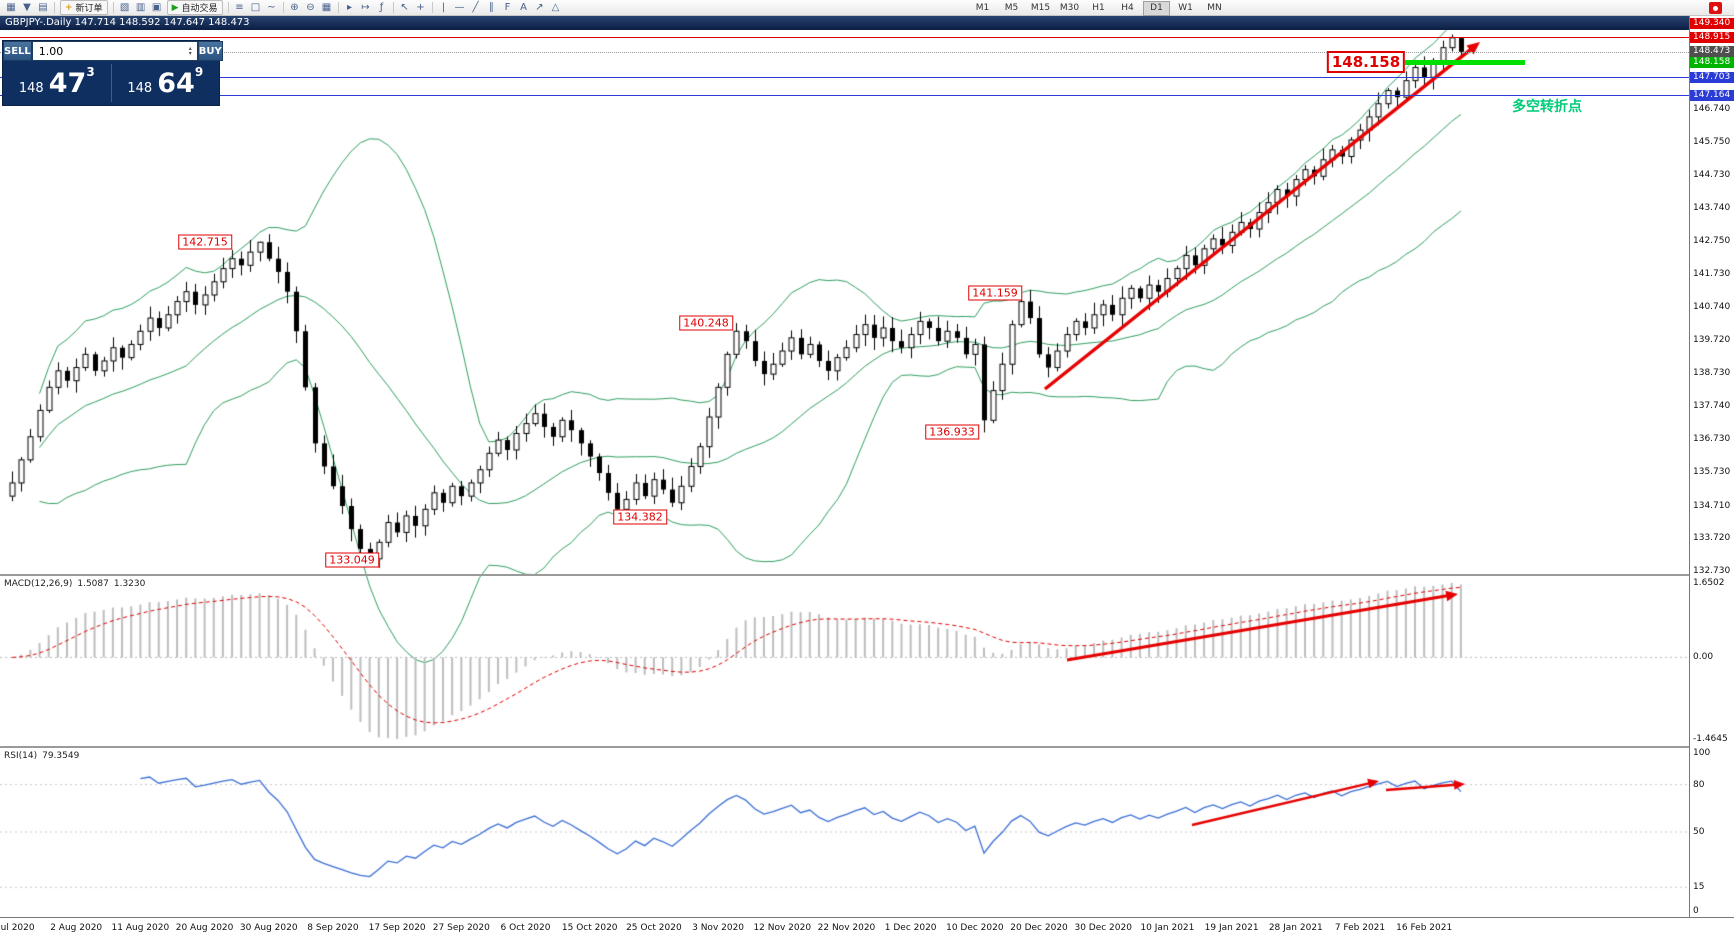  Describe the element at coordinates (1424, 928) in the screenshot. I see `date-label: 16 Feb 2021` at that location.